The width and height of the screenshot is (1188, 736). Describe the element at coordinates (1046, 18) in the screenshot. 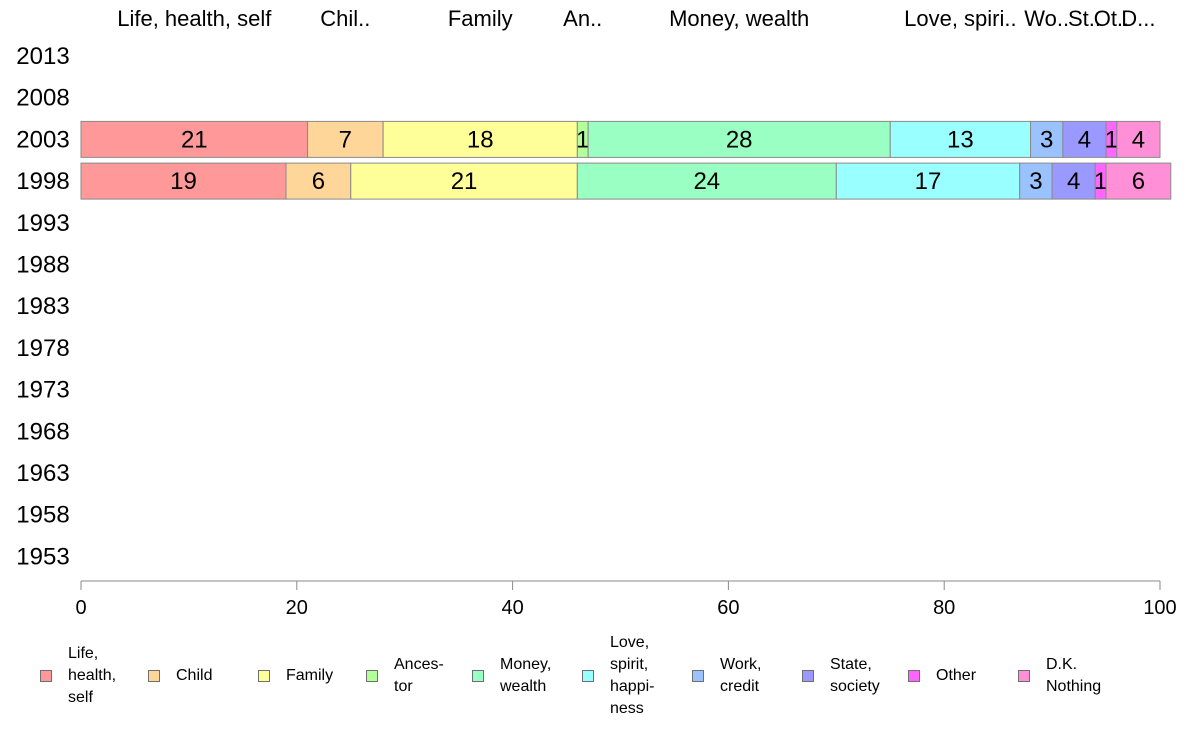

I see `top-category-label: Wo..` at that location.